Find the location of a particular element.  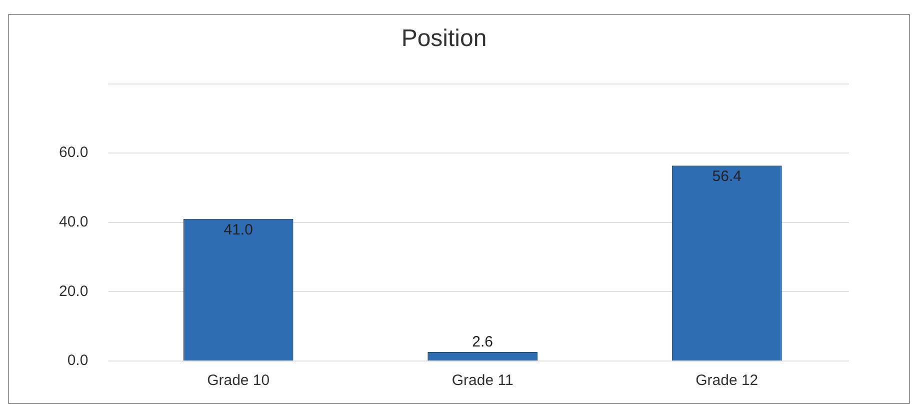

data-label: 2.6 is located at coordinates (483, 342).